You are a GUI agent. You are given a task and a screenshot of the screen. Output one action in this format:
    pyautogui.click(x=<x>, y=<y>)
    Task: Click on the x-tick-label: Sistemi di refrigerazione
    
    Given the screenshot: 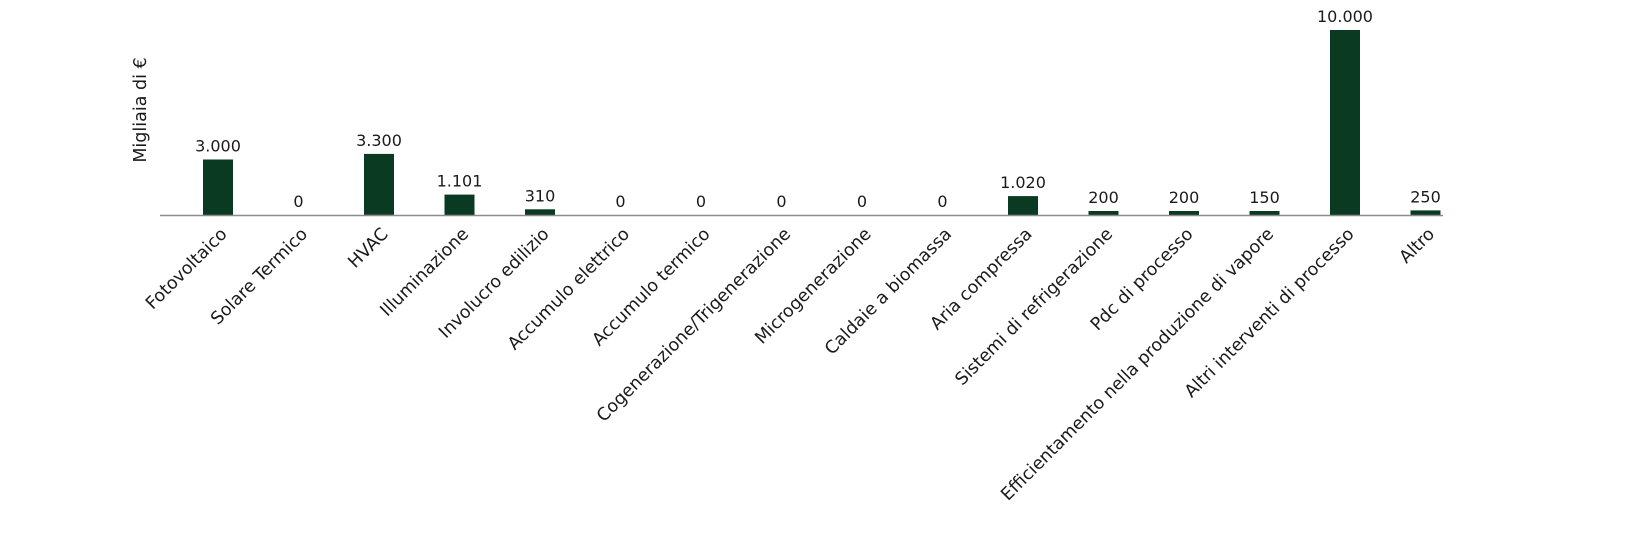 What is the action you would take?
    pyautogui.click(x=1034, y=306)
    